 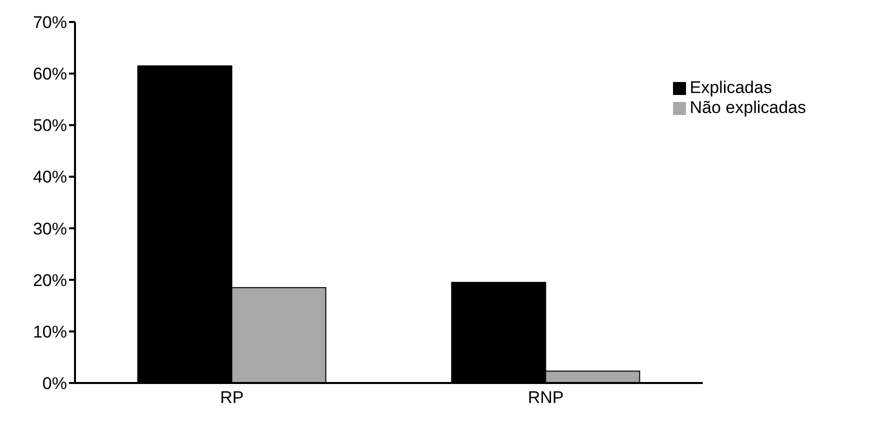 What do you see at coordinates (731, 87) in the screenshot?
I see `legend-label: Explicadas` at bounding box center [731, 87].